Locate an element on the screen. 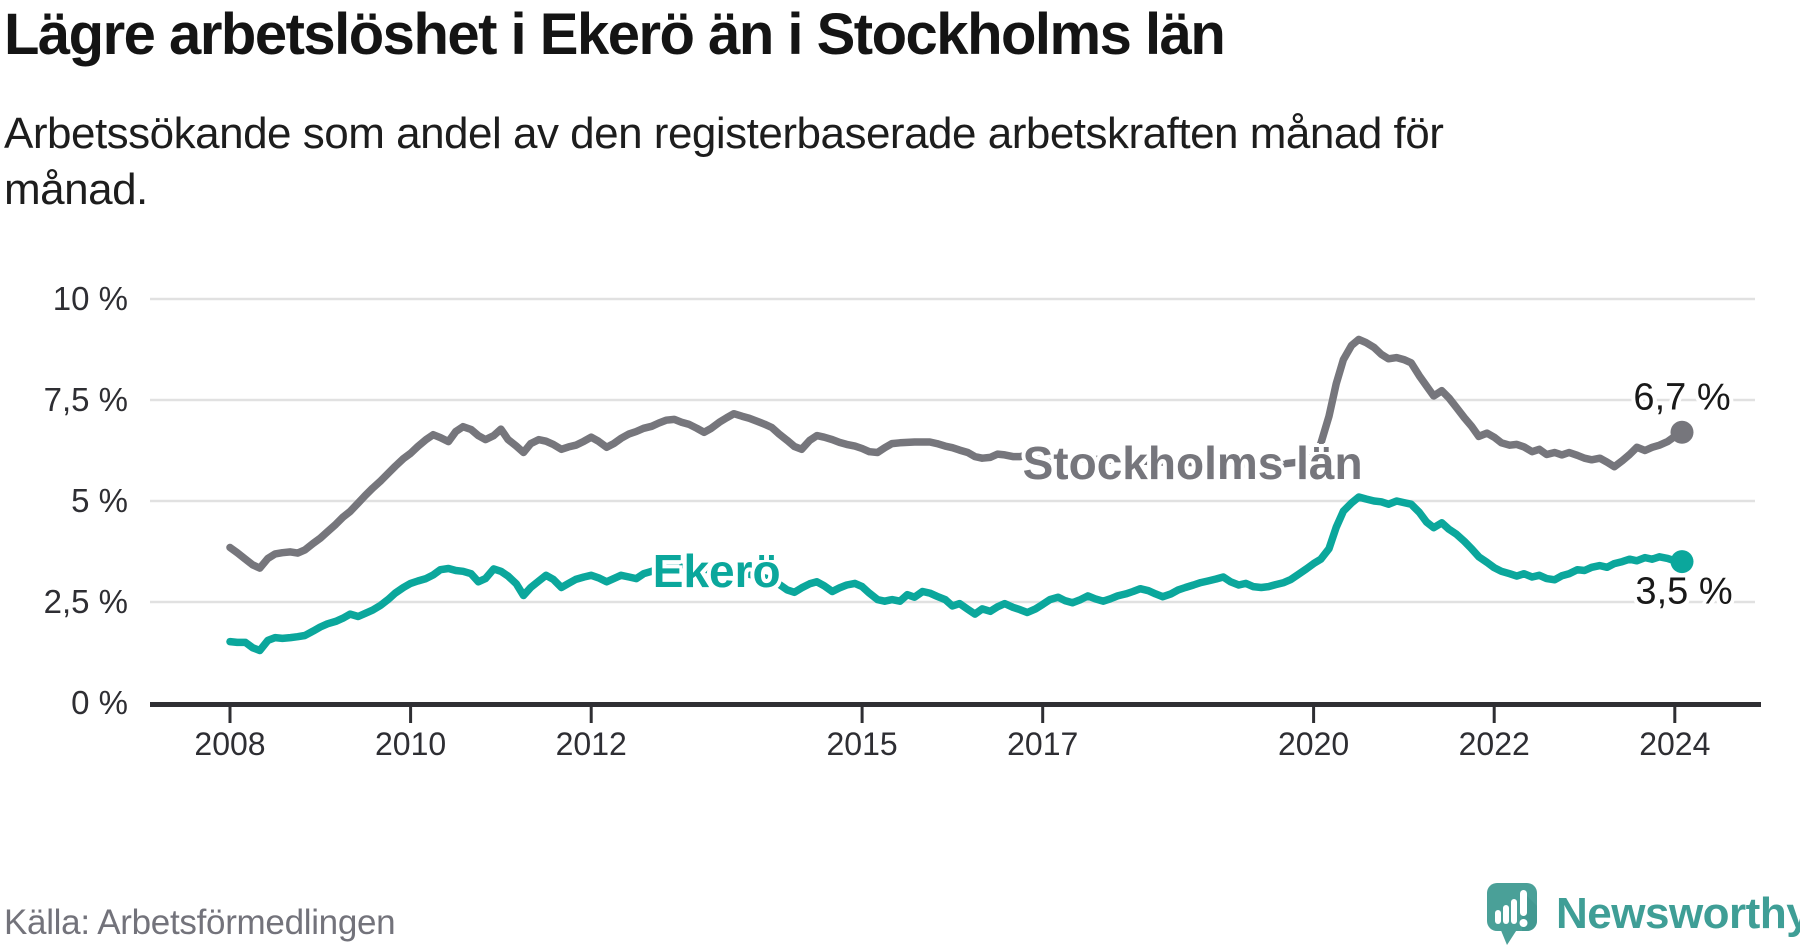  series-line-ekero is located at coordinates (956, 574).